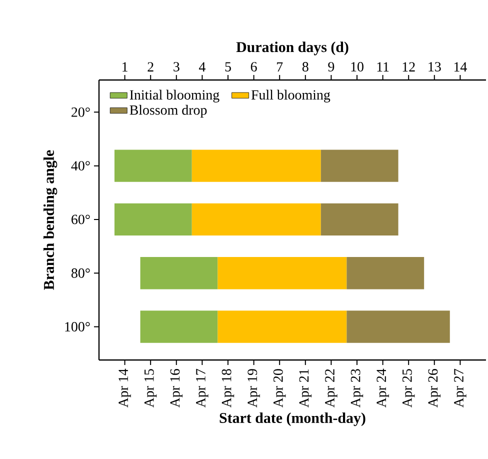 The width and height of the screenshot is (488, 459). Describe the element at coordinates (293, 419) in the screenshot. I see `x2-axis-title: Start date (month-day)` at that location.